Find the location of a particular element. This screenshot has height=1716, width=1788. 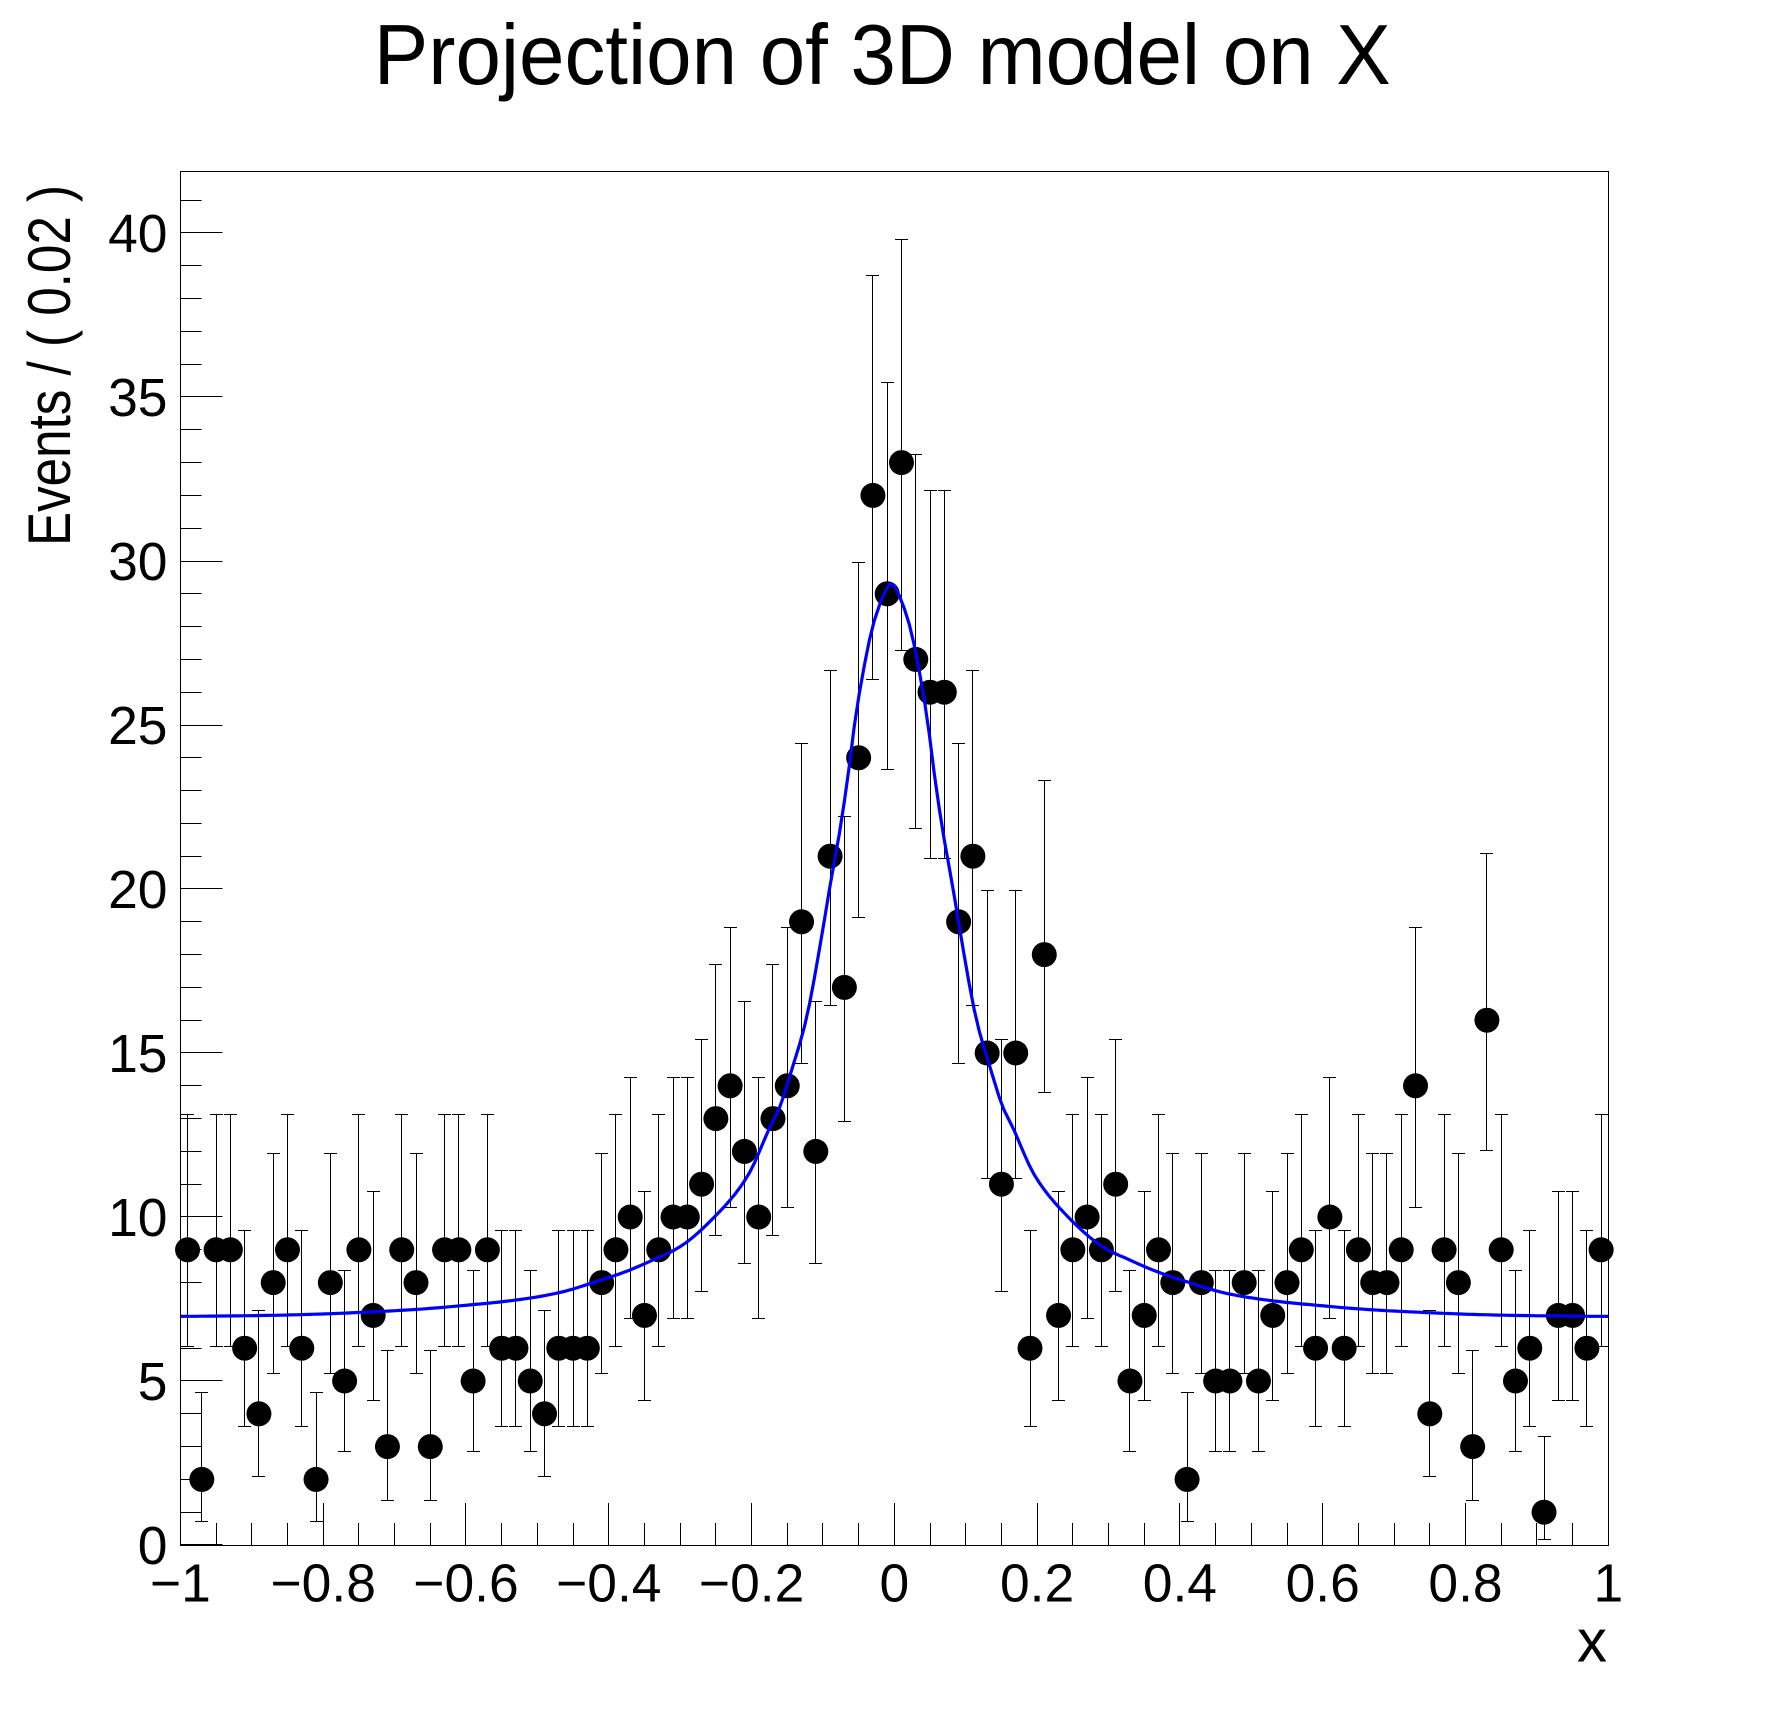

svg-text: 40 is located at coordinates (137, 234).